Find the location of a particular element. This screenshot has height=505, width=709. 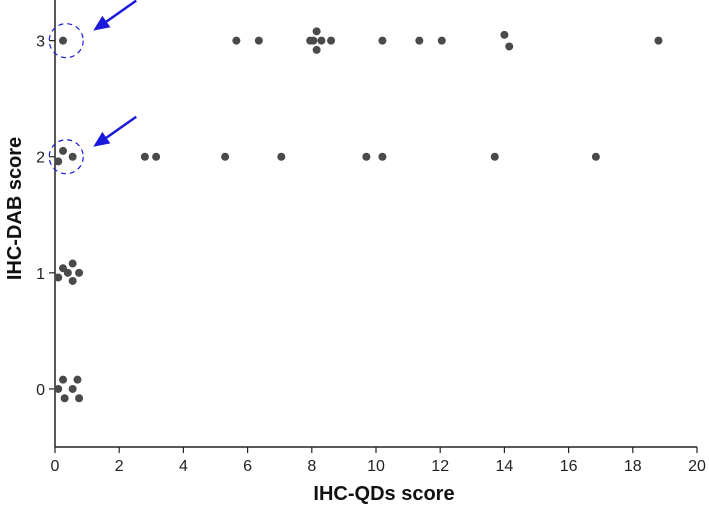

x-tick-label: 0 is located at coordinates (55, 466).